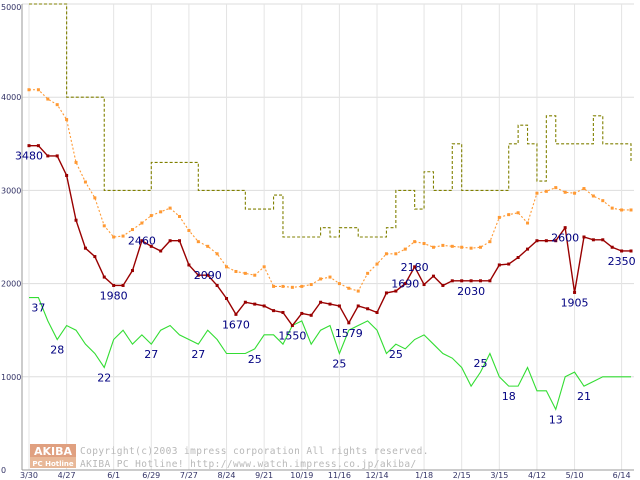  Describe the element at coordinates (113, 475) in the screenshot. I see `x-tick-label: 6/1` at that location.